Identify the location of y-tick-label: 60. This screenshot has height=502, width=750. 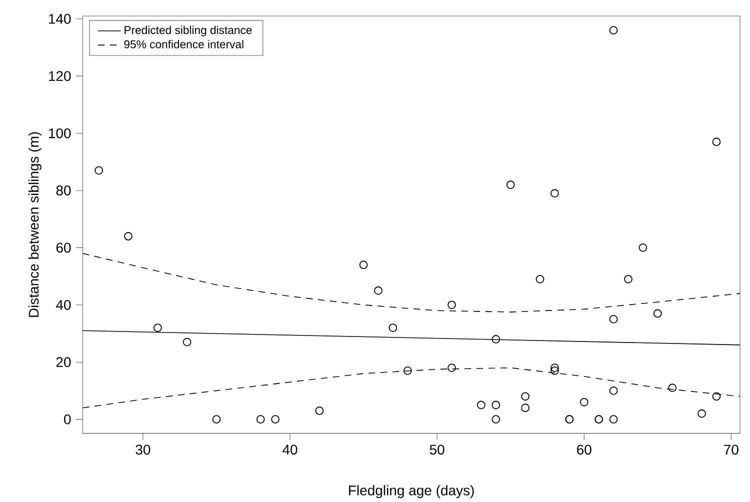
(63, 247).